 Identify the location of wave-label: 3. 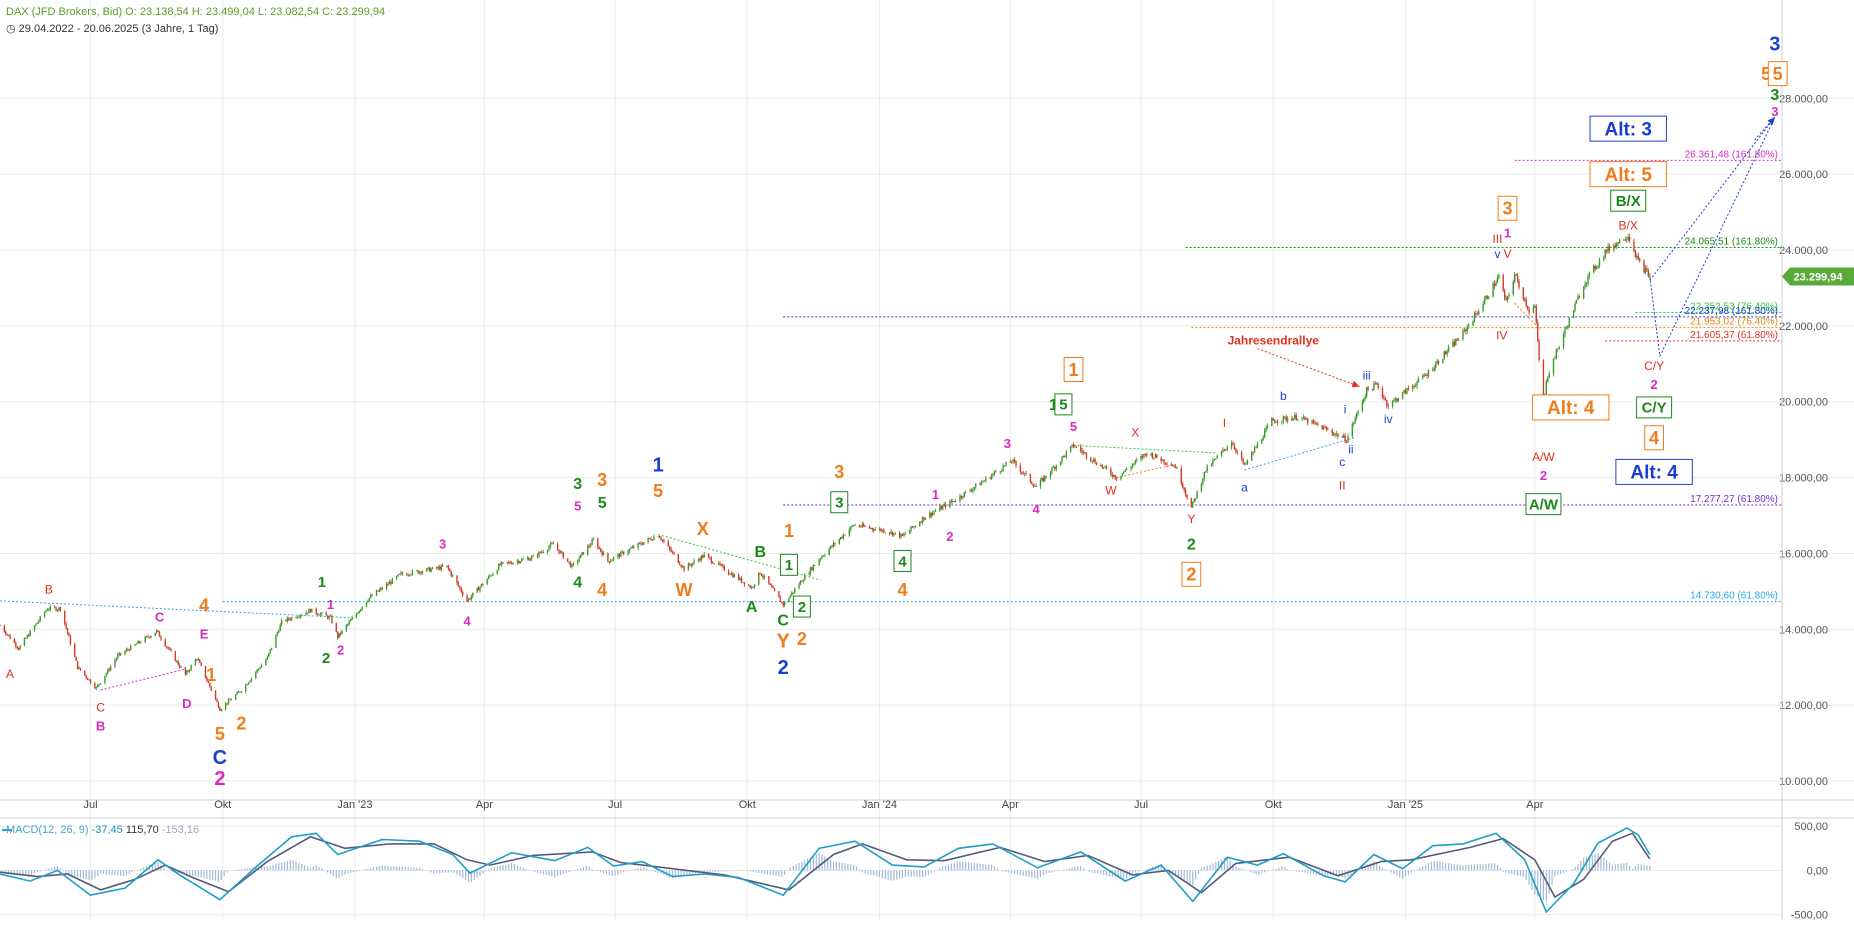
(577, 484).